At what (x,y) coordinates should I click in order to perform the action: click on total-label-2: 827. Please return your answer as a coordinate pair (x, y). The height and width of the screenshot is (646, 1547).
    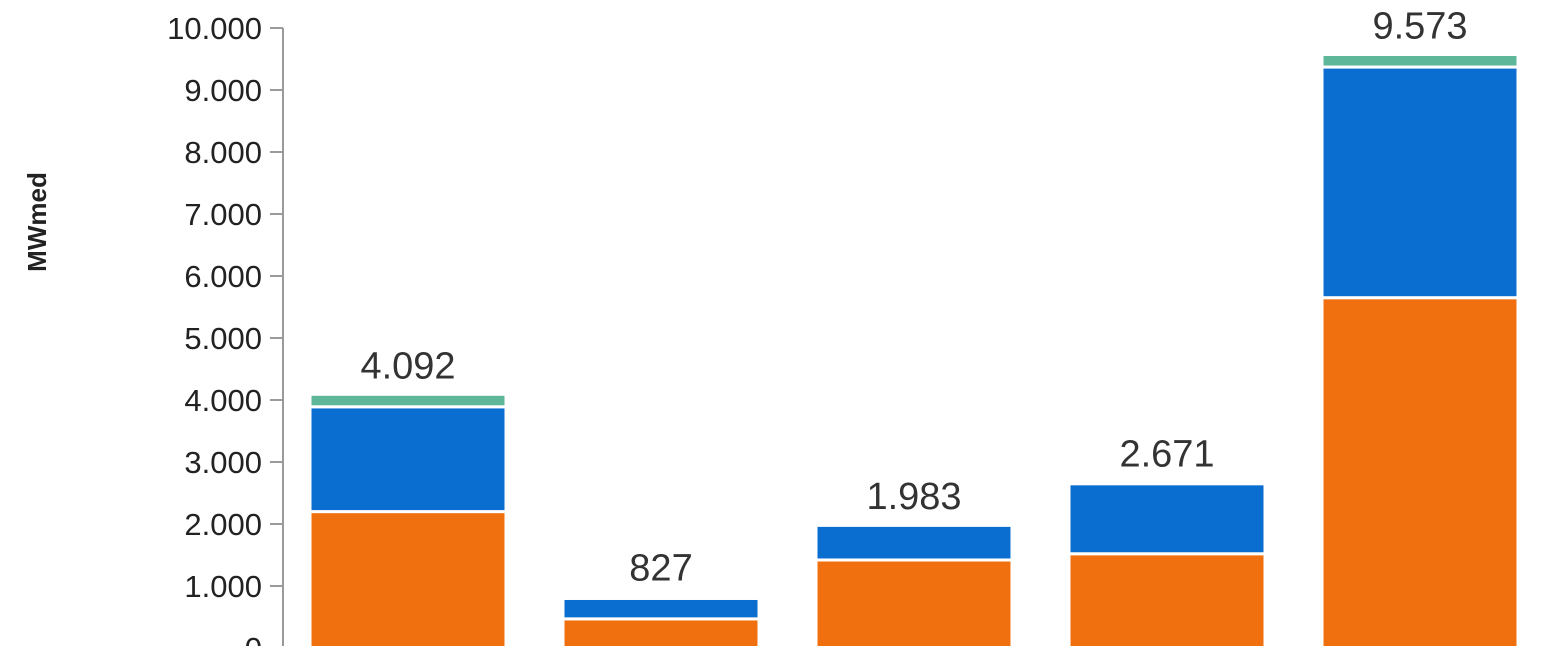
    Looking at the image, I should click on (660, 569).